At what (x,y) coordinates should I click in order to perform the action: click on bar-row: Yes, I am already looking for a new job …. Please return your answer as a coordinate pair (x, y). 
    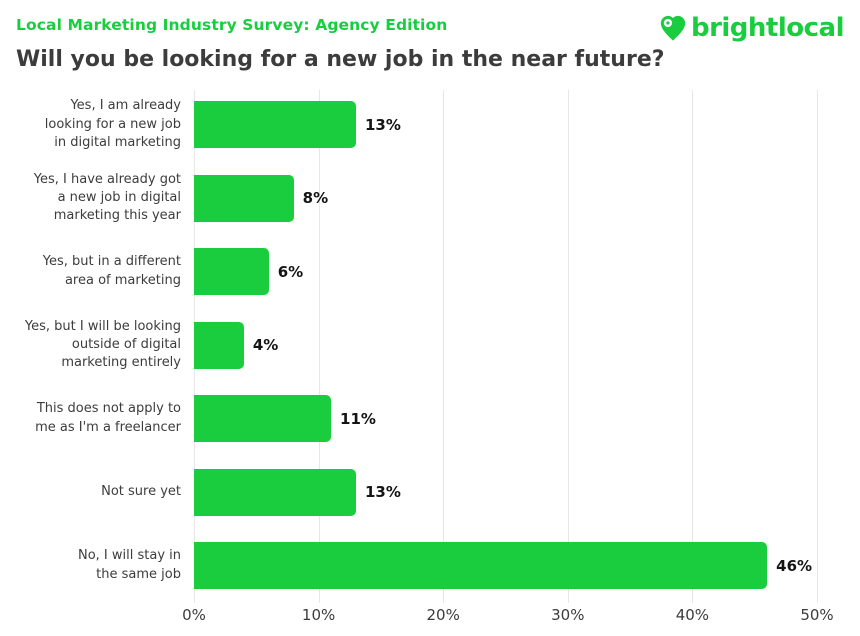
    Looking at the image, I should click on (416, 125).